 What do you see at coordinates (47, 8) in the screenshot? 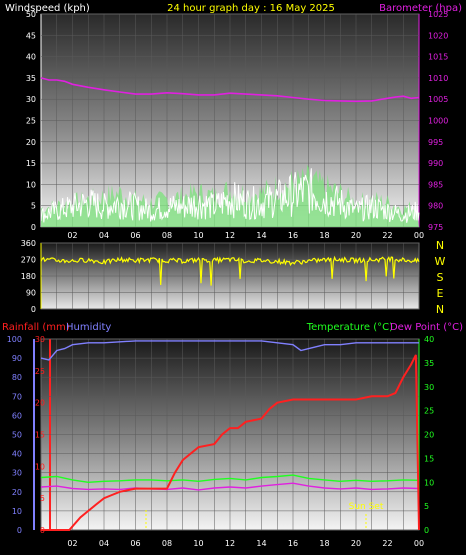
I see `windspeed-axis-label: Windspeed (kph)` at bounding box center [47, 8].